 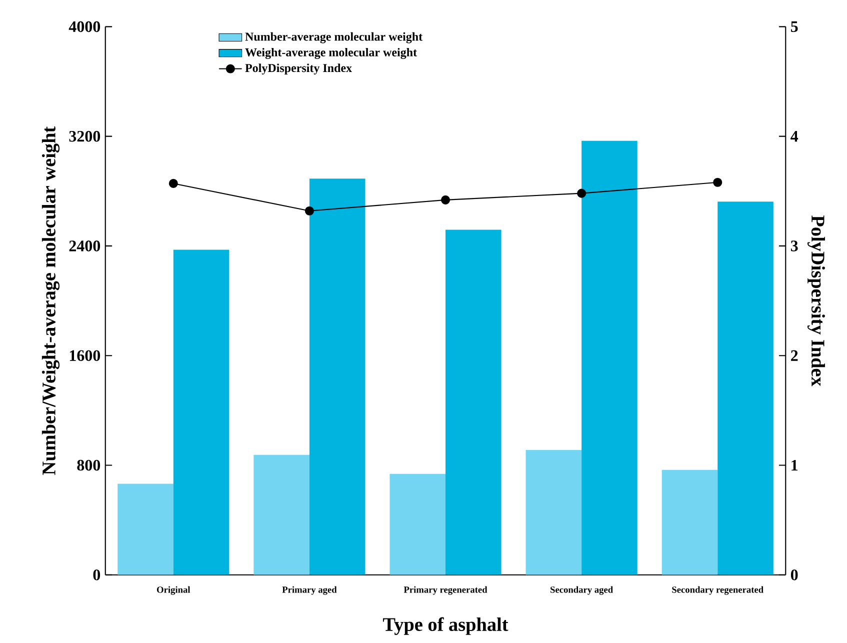 What do you see at coordinates (446, 590) in the screenshot?
I see `x-tick-label: Primary regenerated` at bounding box center [446, 590].